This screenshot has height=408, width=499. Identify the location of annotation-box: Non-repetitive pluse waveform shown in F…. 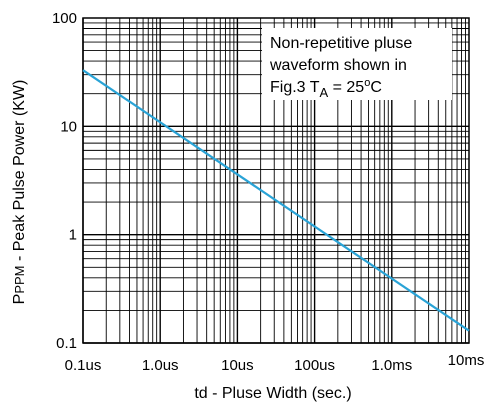
(357, 64).